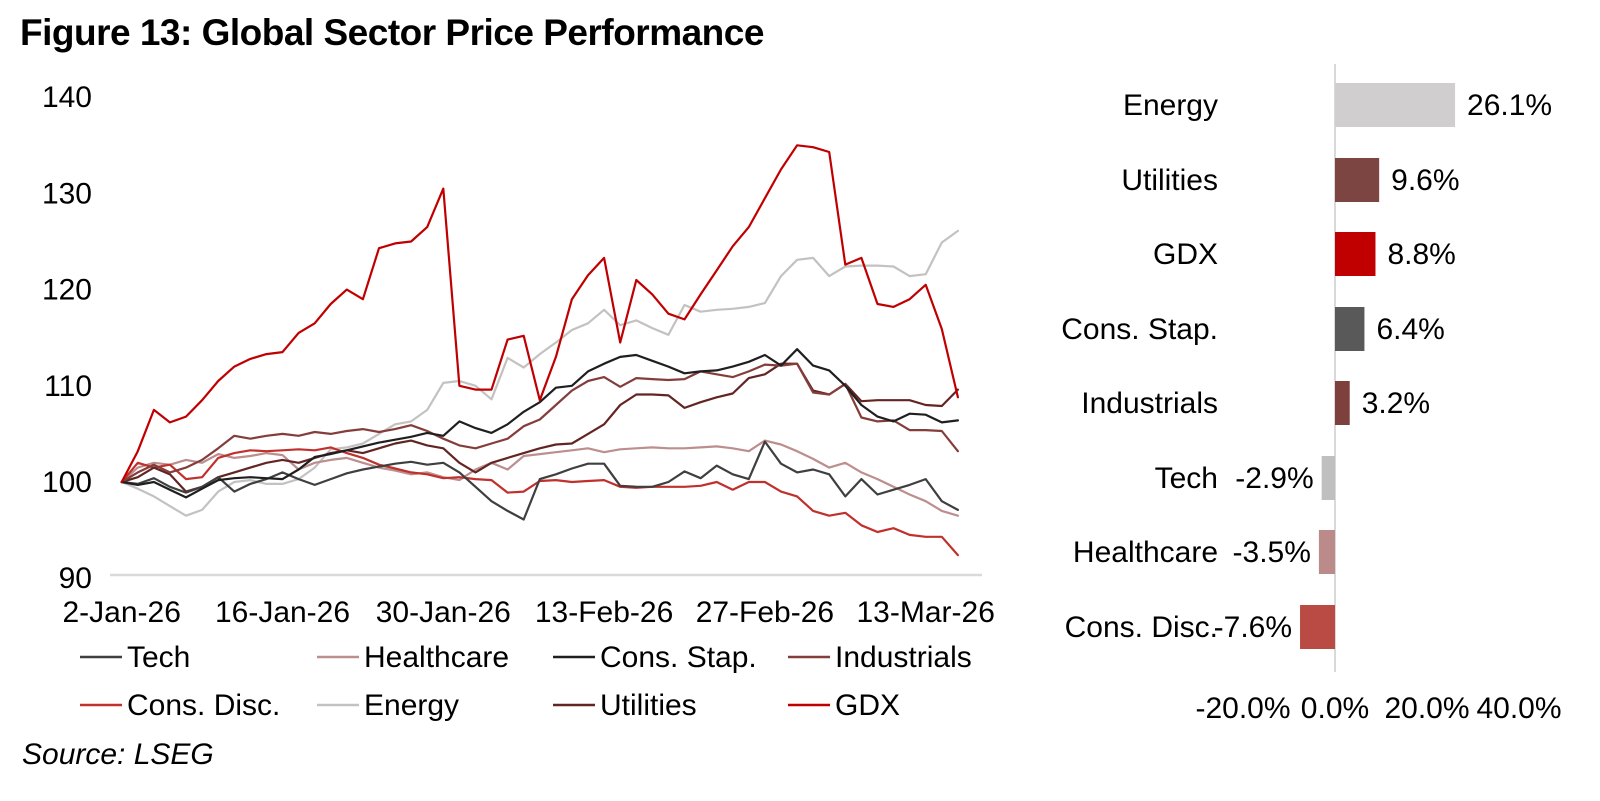 This screenshot has width=1600, height=801. Describe the element at coordinates (926, 612) in the screenshot. I see `x-axis-tick-label: 13-Mar-26` at that location.